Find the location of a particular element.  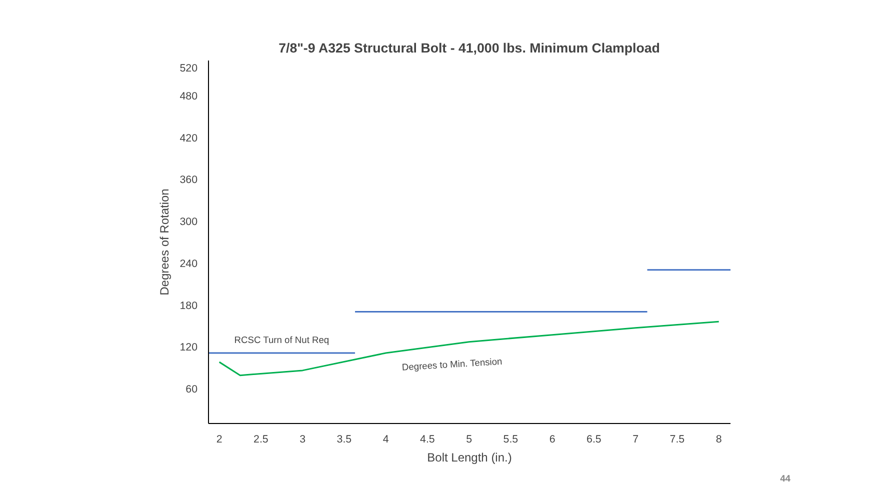

y-tick-label: 480 is located at coordinates (189, 96).